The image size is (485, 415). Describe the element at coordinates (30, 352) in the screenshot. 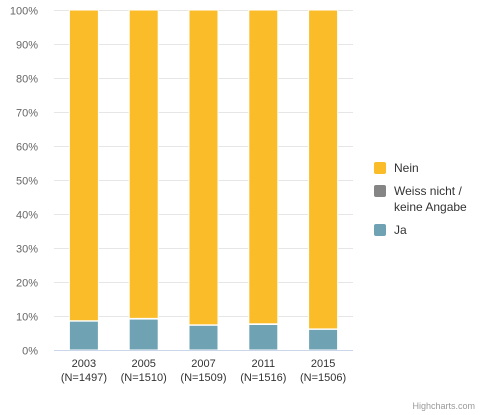

I see `y-tick-label: 0%` at that location.